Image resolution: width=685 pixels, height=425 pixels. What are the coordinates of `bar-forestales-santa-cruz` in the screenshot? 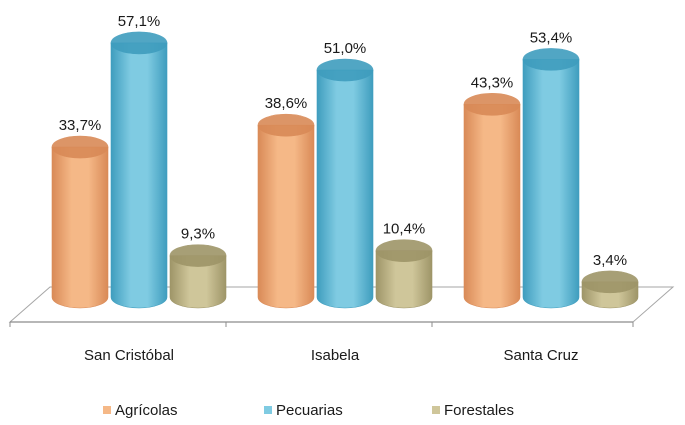 It's located at (610, 289).